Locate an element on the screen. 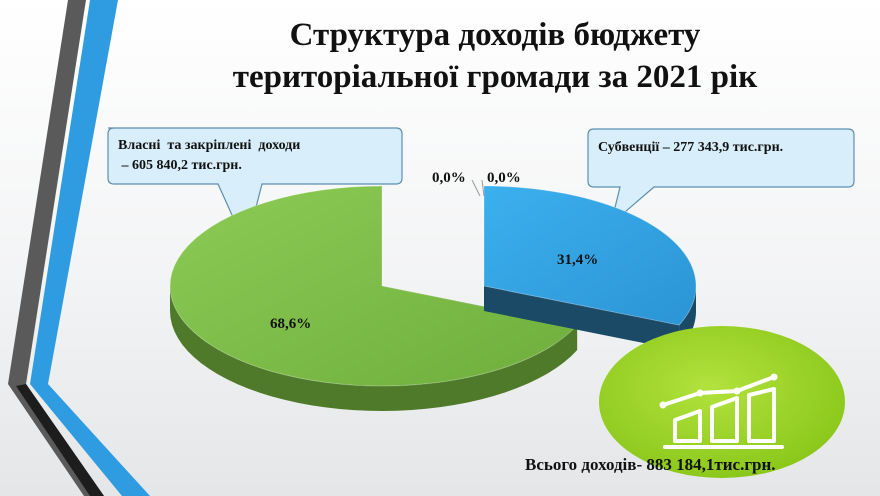 The height and width of the screenshot is (496, 880). pie-slice-zero-2-leader is located at coordinates (483, 188).